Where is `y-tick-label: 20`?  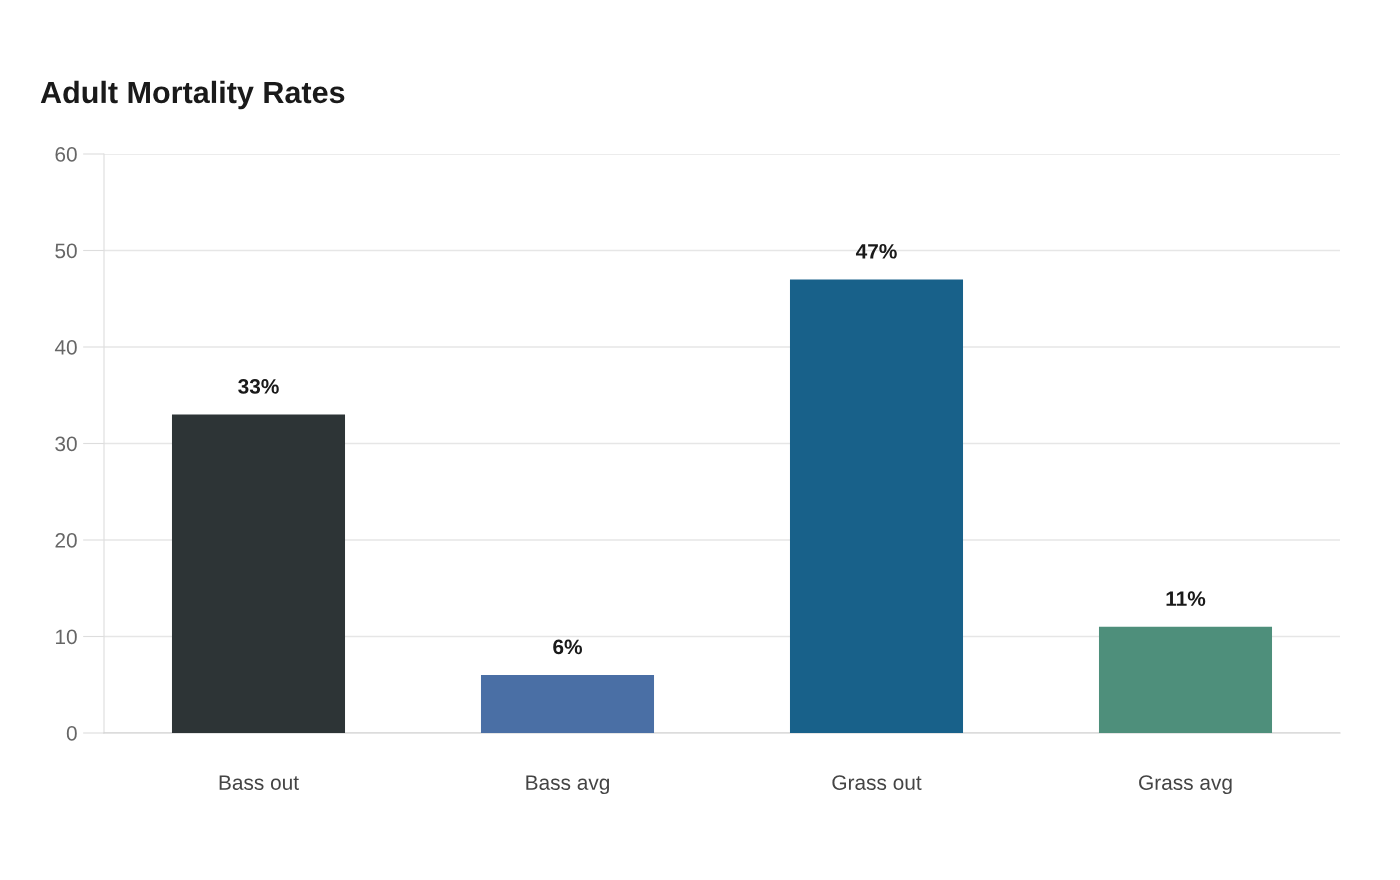 y-tick-label: 20 is located at coordinates (66, 540).